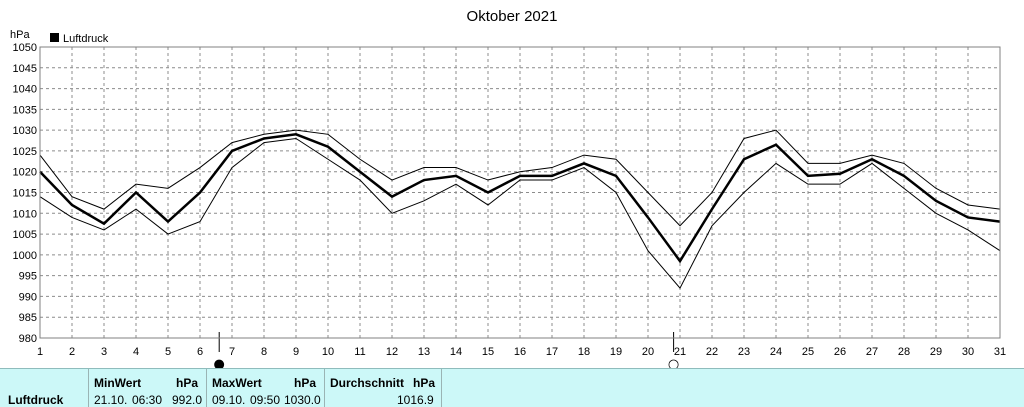 This screenshot has width=1024, height=407. I want to click on summary-label-cell: Luftdruck, so click(44, 388).